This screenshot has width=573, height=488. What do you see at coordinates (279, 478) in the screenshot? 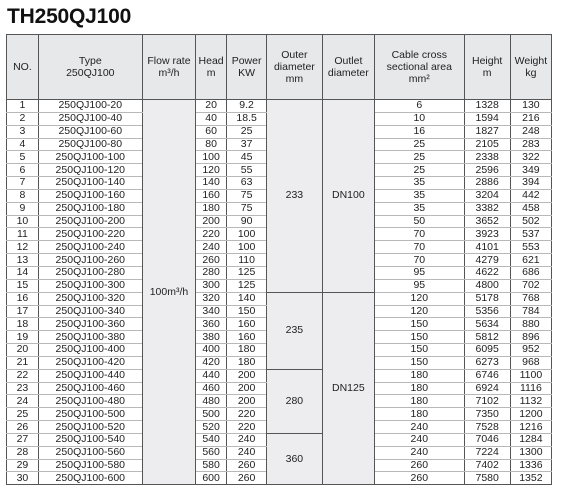
I see `table-row: 30 250QJ100-600 600 260 260 7580 1352` at bounding box center [279, 478].